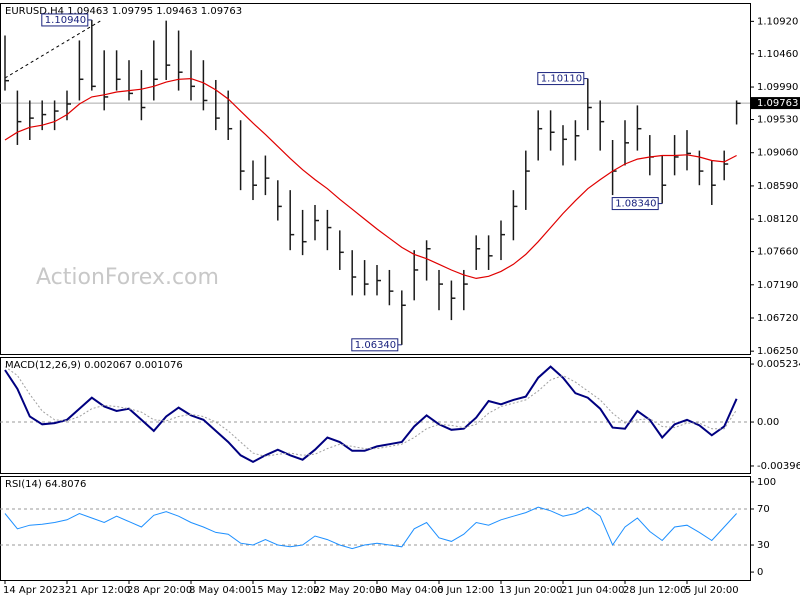 Image resolution: width=800 pixels, height=600 pixels. What do you see at coordinates (409, 590) in the screenshot?
I see `x-tick-label: 30 May 04:00` at bounding box center [409, 590].